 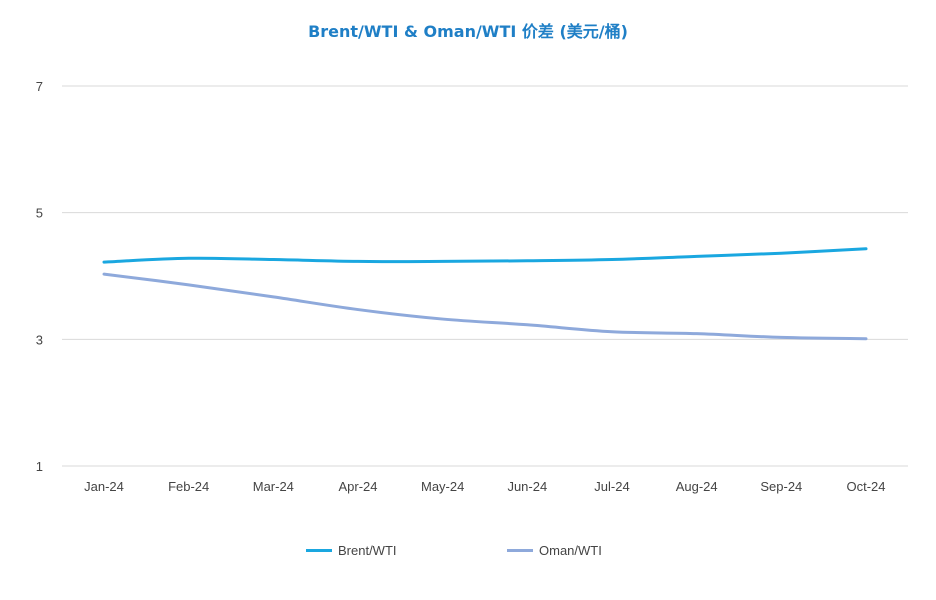 I want to click on x-tick-label: May-24, so click(x=442, y=486).